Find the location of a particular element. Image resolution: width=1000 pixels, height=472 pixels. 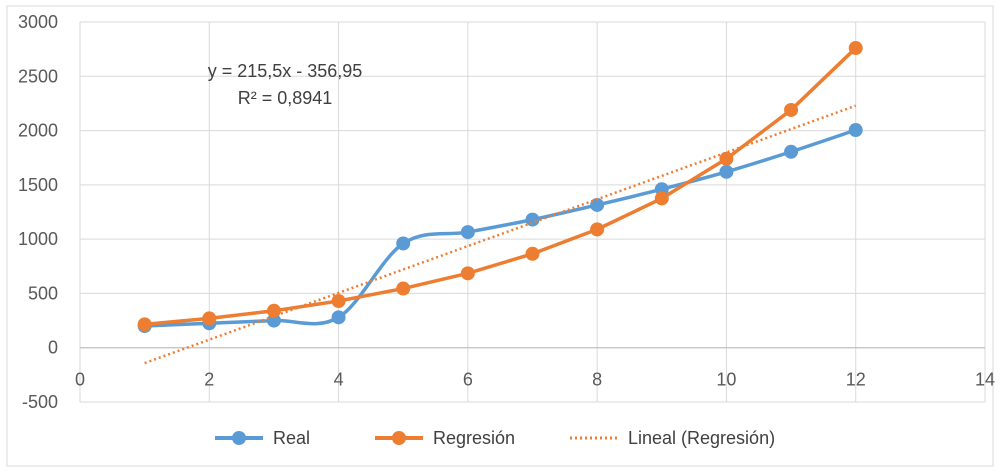

y-tick-label: 1000 is located at coordinates (38, 239).